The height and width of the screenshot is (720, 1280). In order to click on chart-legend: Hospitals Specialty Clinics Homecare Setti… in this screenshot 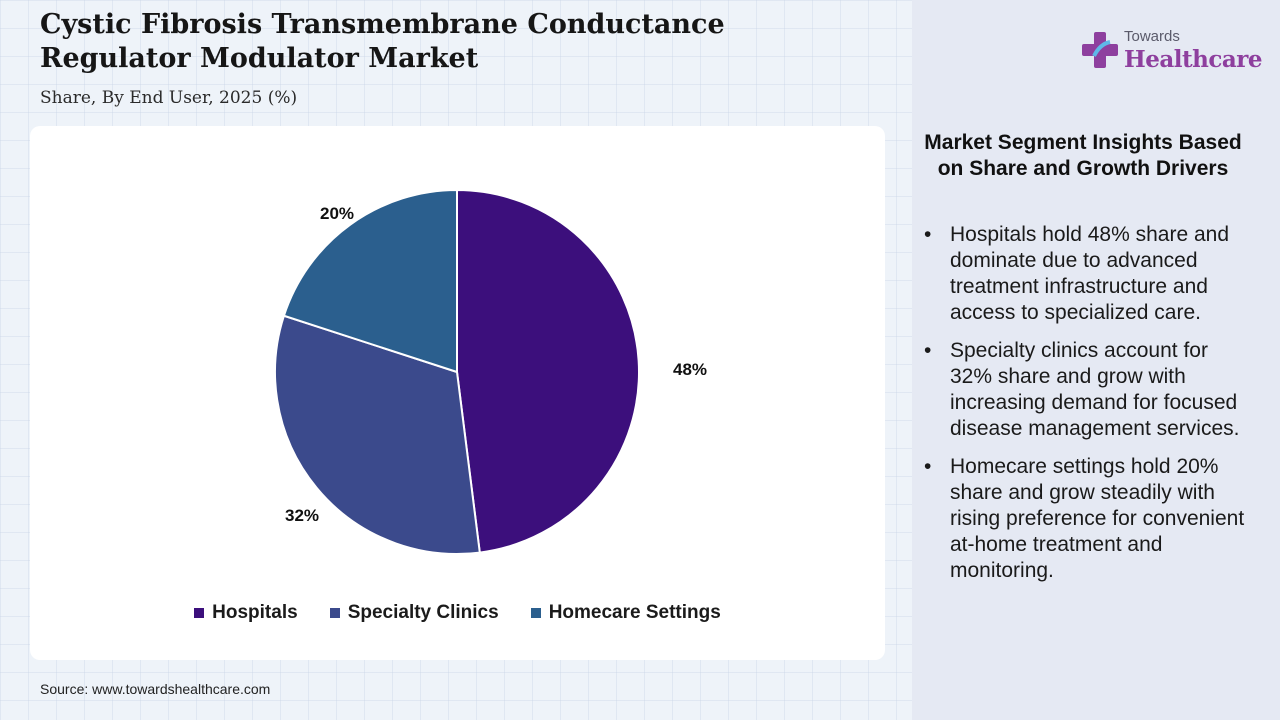, I will do `click(457, 613)`.